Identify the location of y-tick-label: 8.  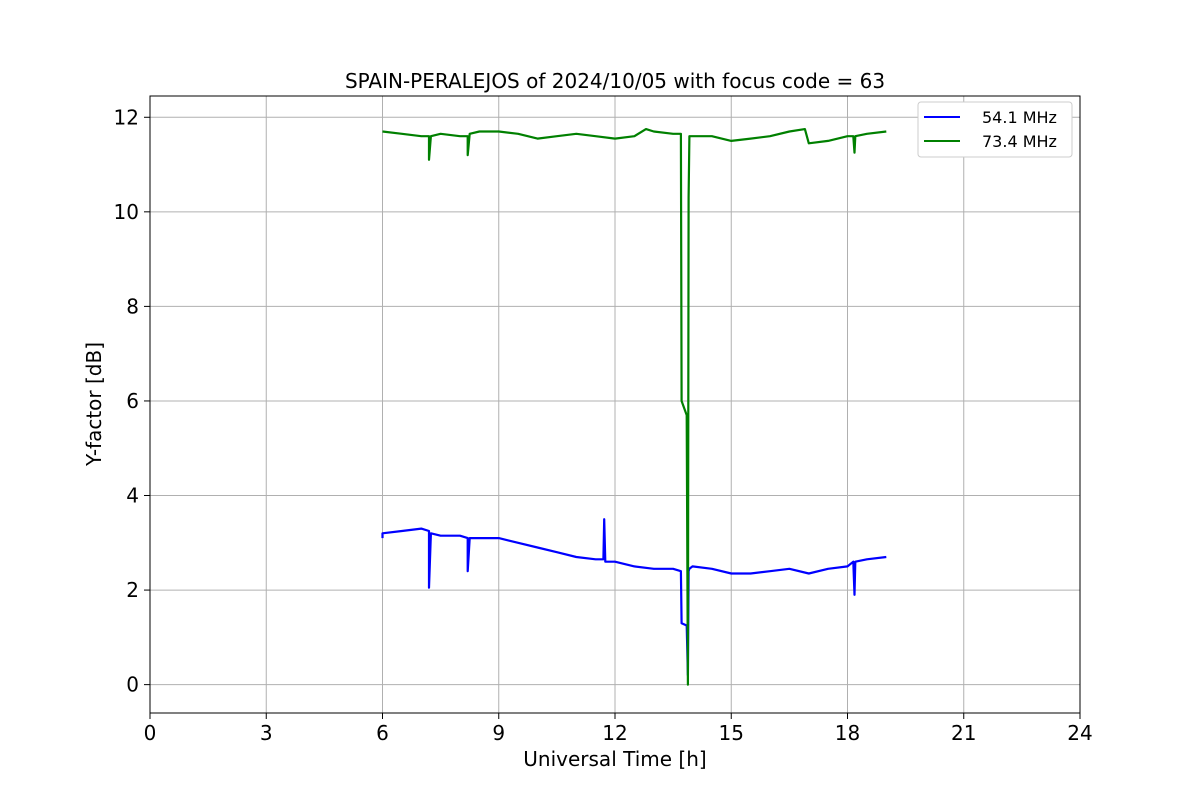
(132, 306).